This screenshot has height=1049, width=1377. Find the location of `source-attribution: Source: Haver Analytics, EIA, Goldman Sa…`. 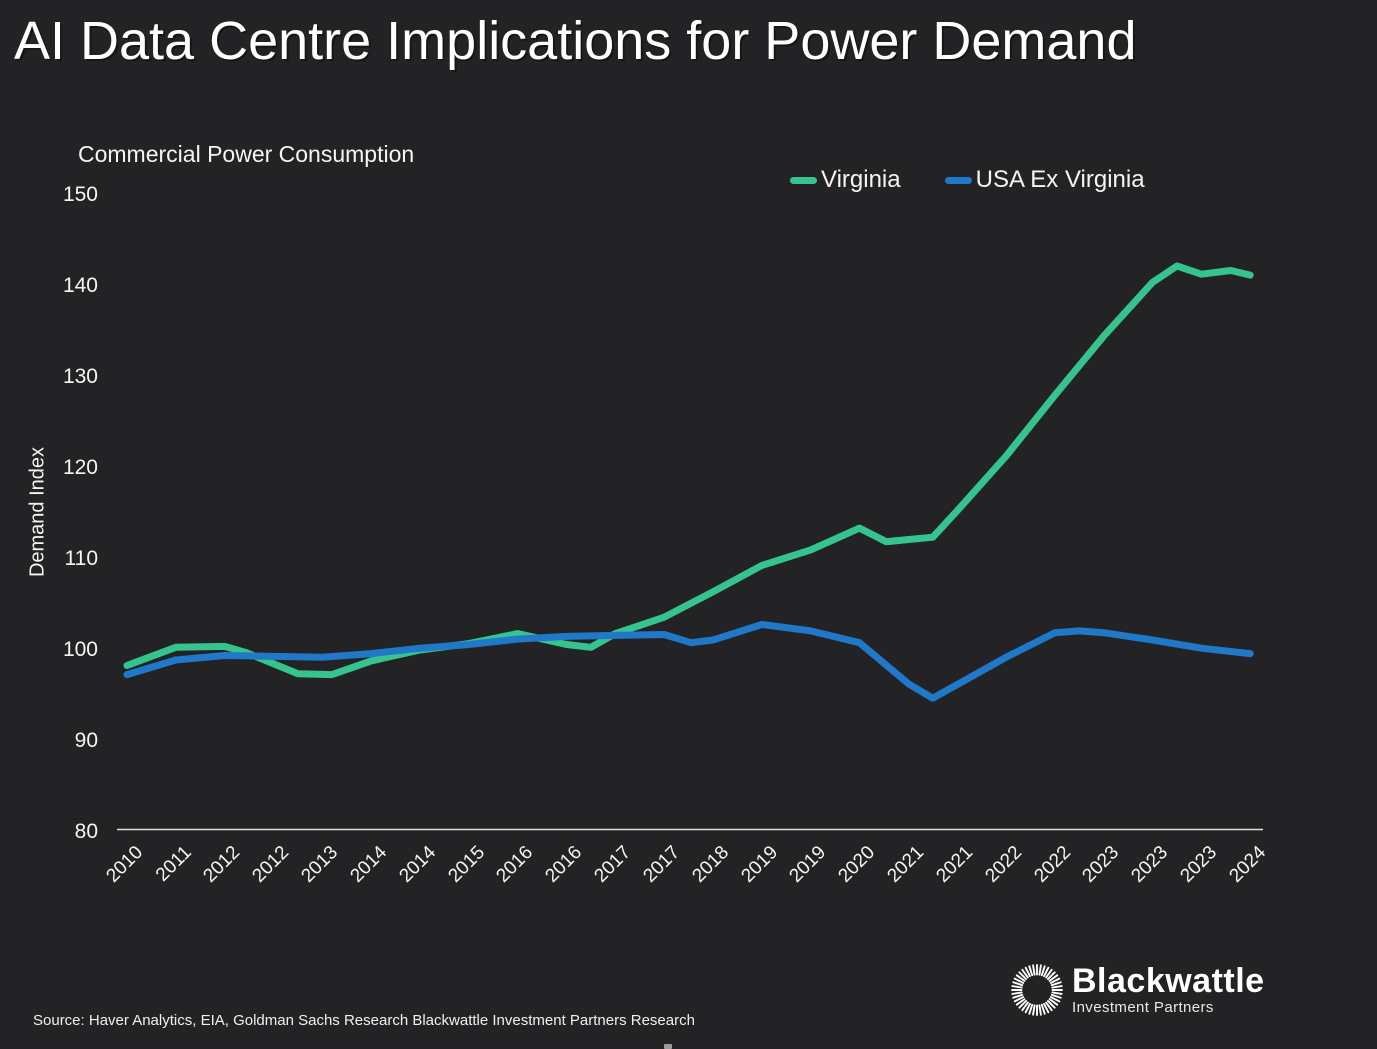

source-attribution: Source: Haver Analytics, EIA, Goldman Sa… is located at coordinates (364, 1020).